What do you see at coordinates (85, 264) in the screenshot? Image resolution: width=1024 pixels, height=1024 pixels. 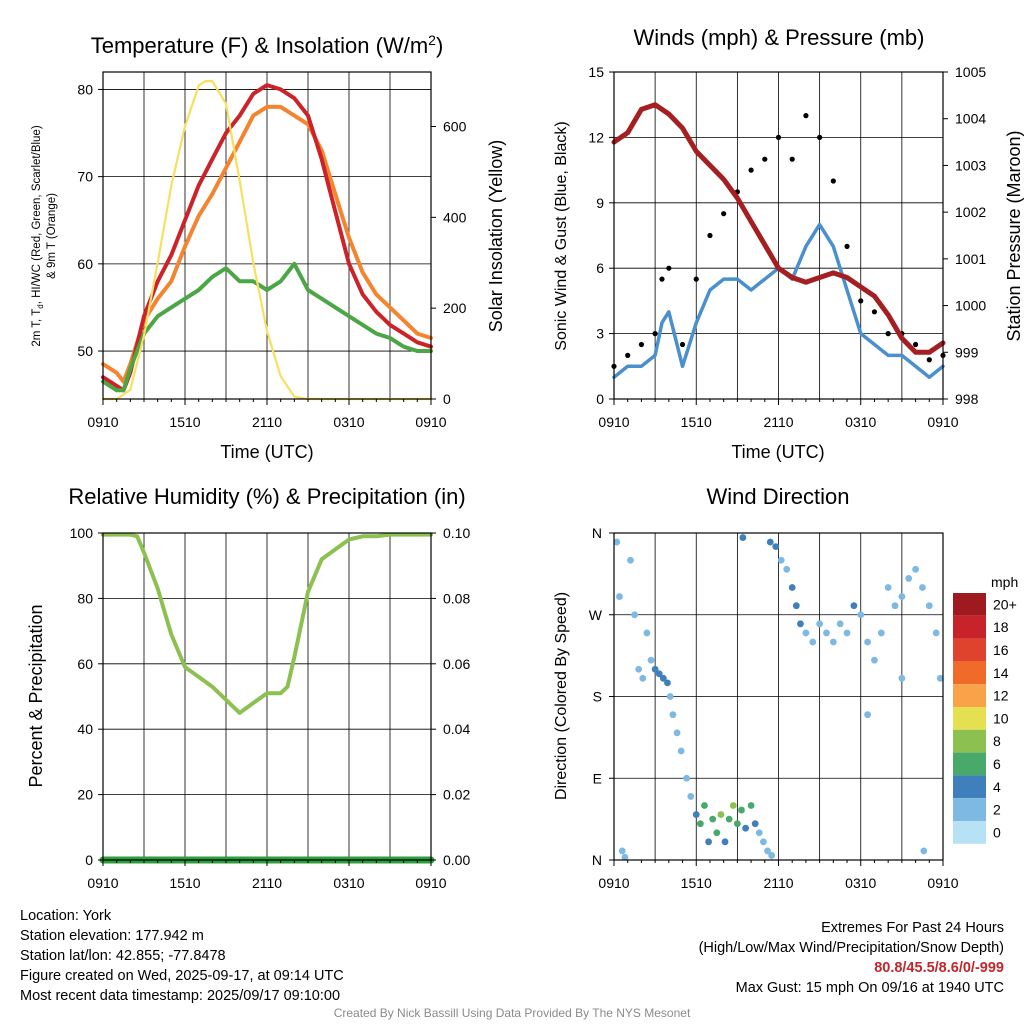 I see `temperature-ytick-label: 60` at bounding box center [85, 264].